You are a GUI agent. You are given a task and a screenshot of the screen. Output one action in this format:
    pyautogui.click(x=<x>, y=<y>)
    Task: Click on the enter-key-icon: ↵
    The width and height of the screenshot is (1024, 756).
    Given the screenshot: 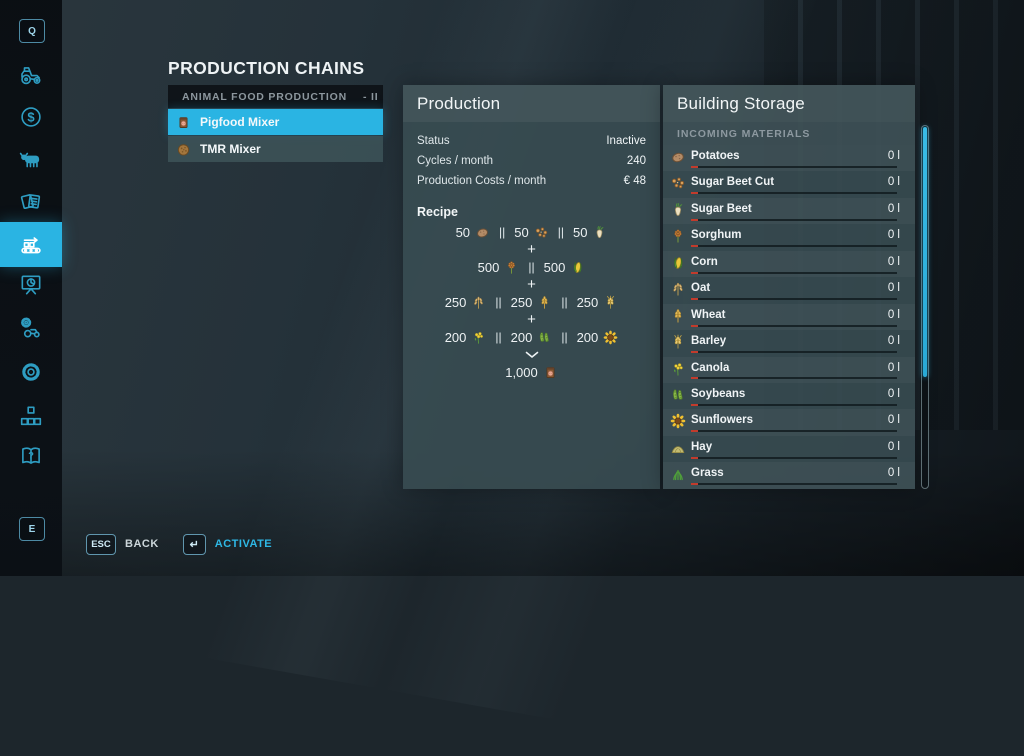 What is the action you would take?
    pyautogui.click(x=194, y=544)
    